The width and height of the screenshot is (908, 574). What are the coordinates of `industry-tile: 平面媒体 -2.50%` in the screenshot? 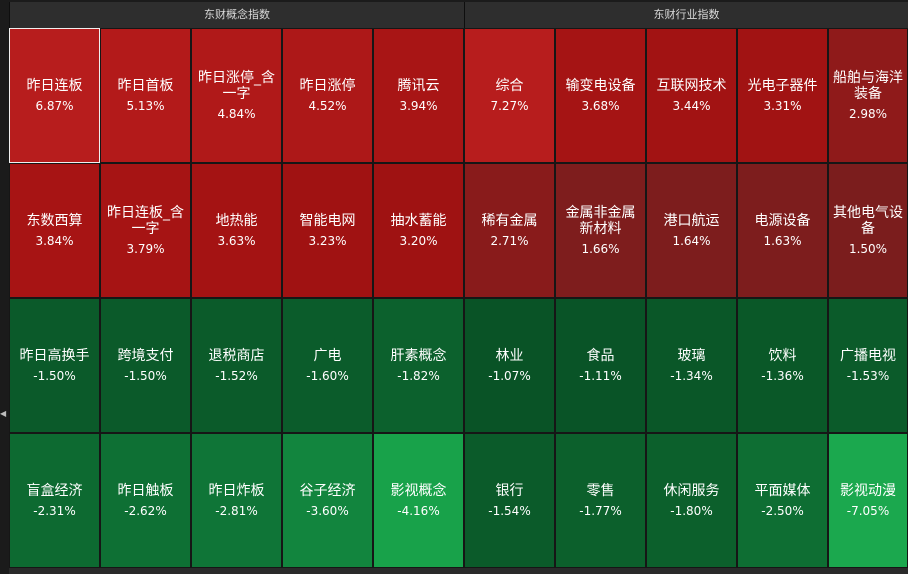 It's located at (782, 500).